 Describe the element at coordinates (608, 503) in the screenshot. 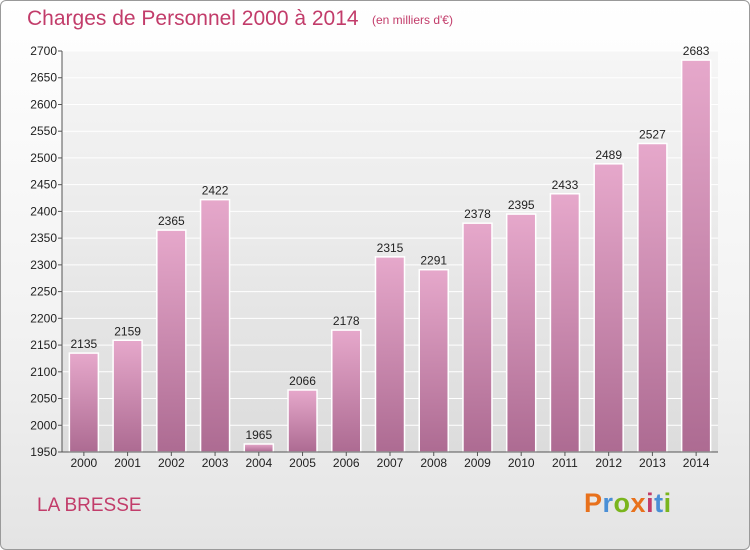

I see `logo-letter: r` at that location.